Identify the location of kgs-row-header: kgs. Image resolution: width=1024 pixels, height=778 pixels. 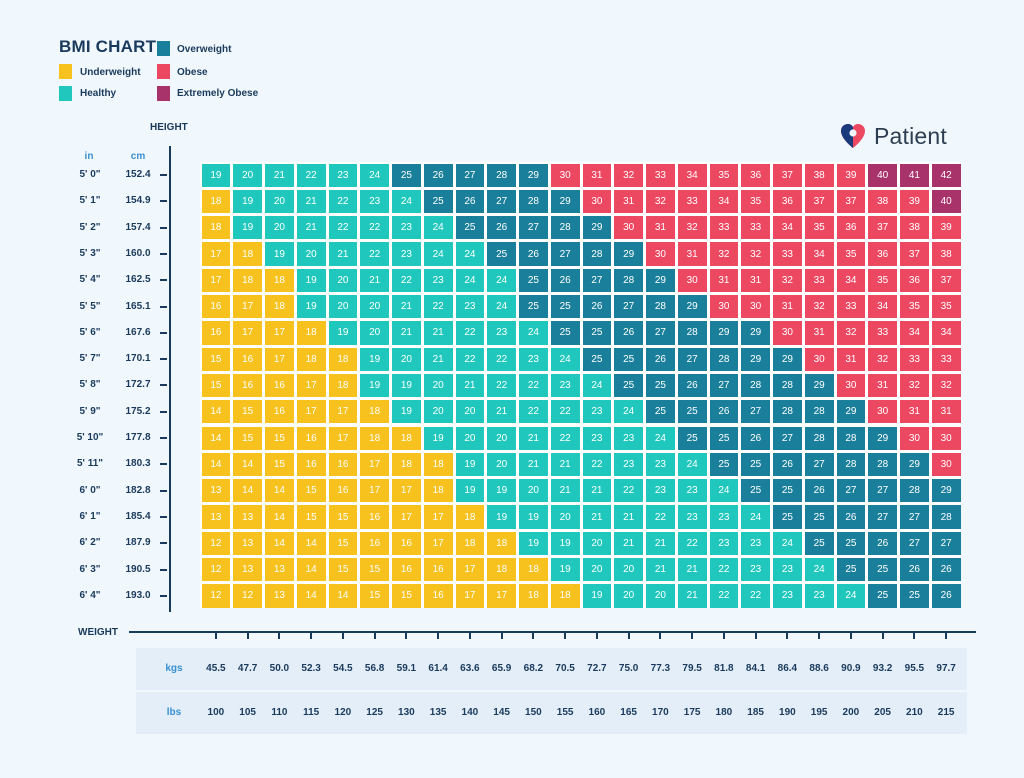
(174, 668).